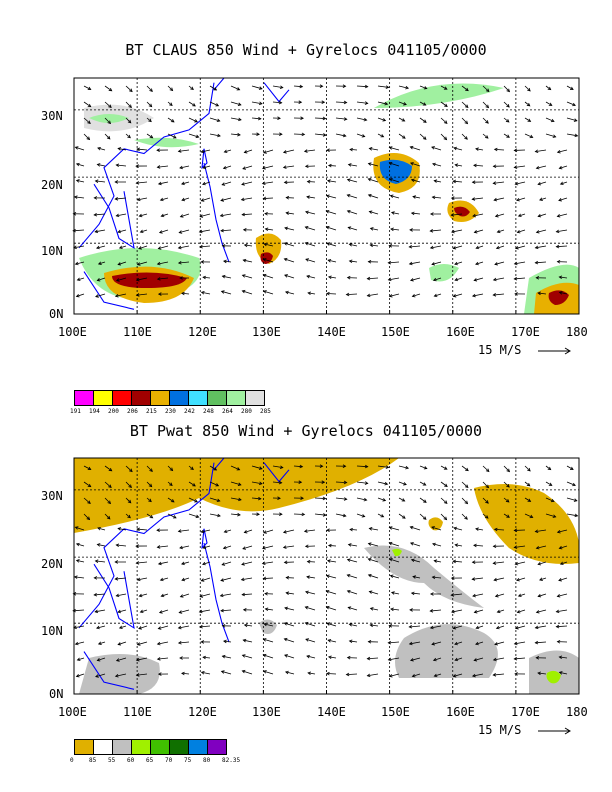 This screenshot has width=612, height=792. Describe the element at coordinates (56, 694) in the screenshot. I see `panel2-ytick-0: 0N` at that location.